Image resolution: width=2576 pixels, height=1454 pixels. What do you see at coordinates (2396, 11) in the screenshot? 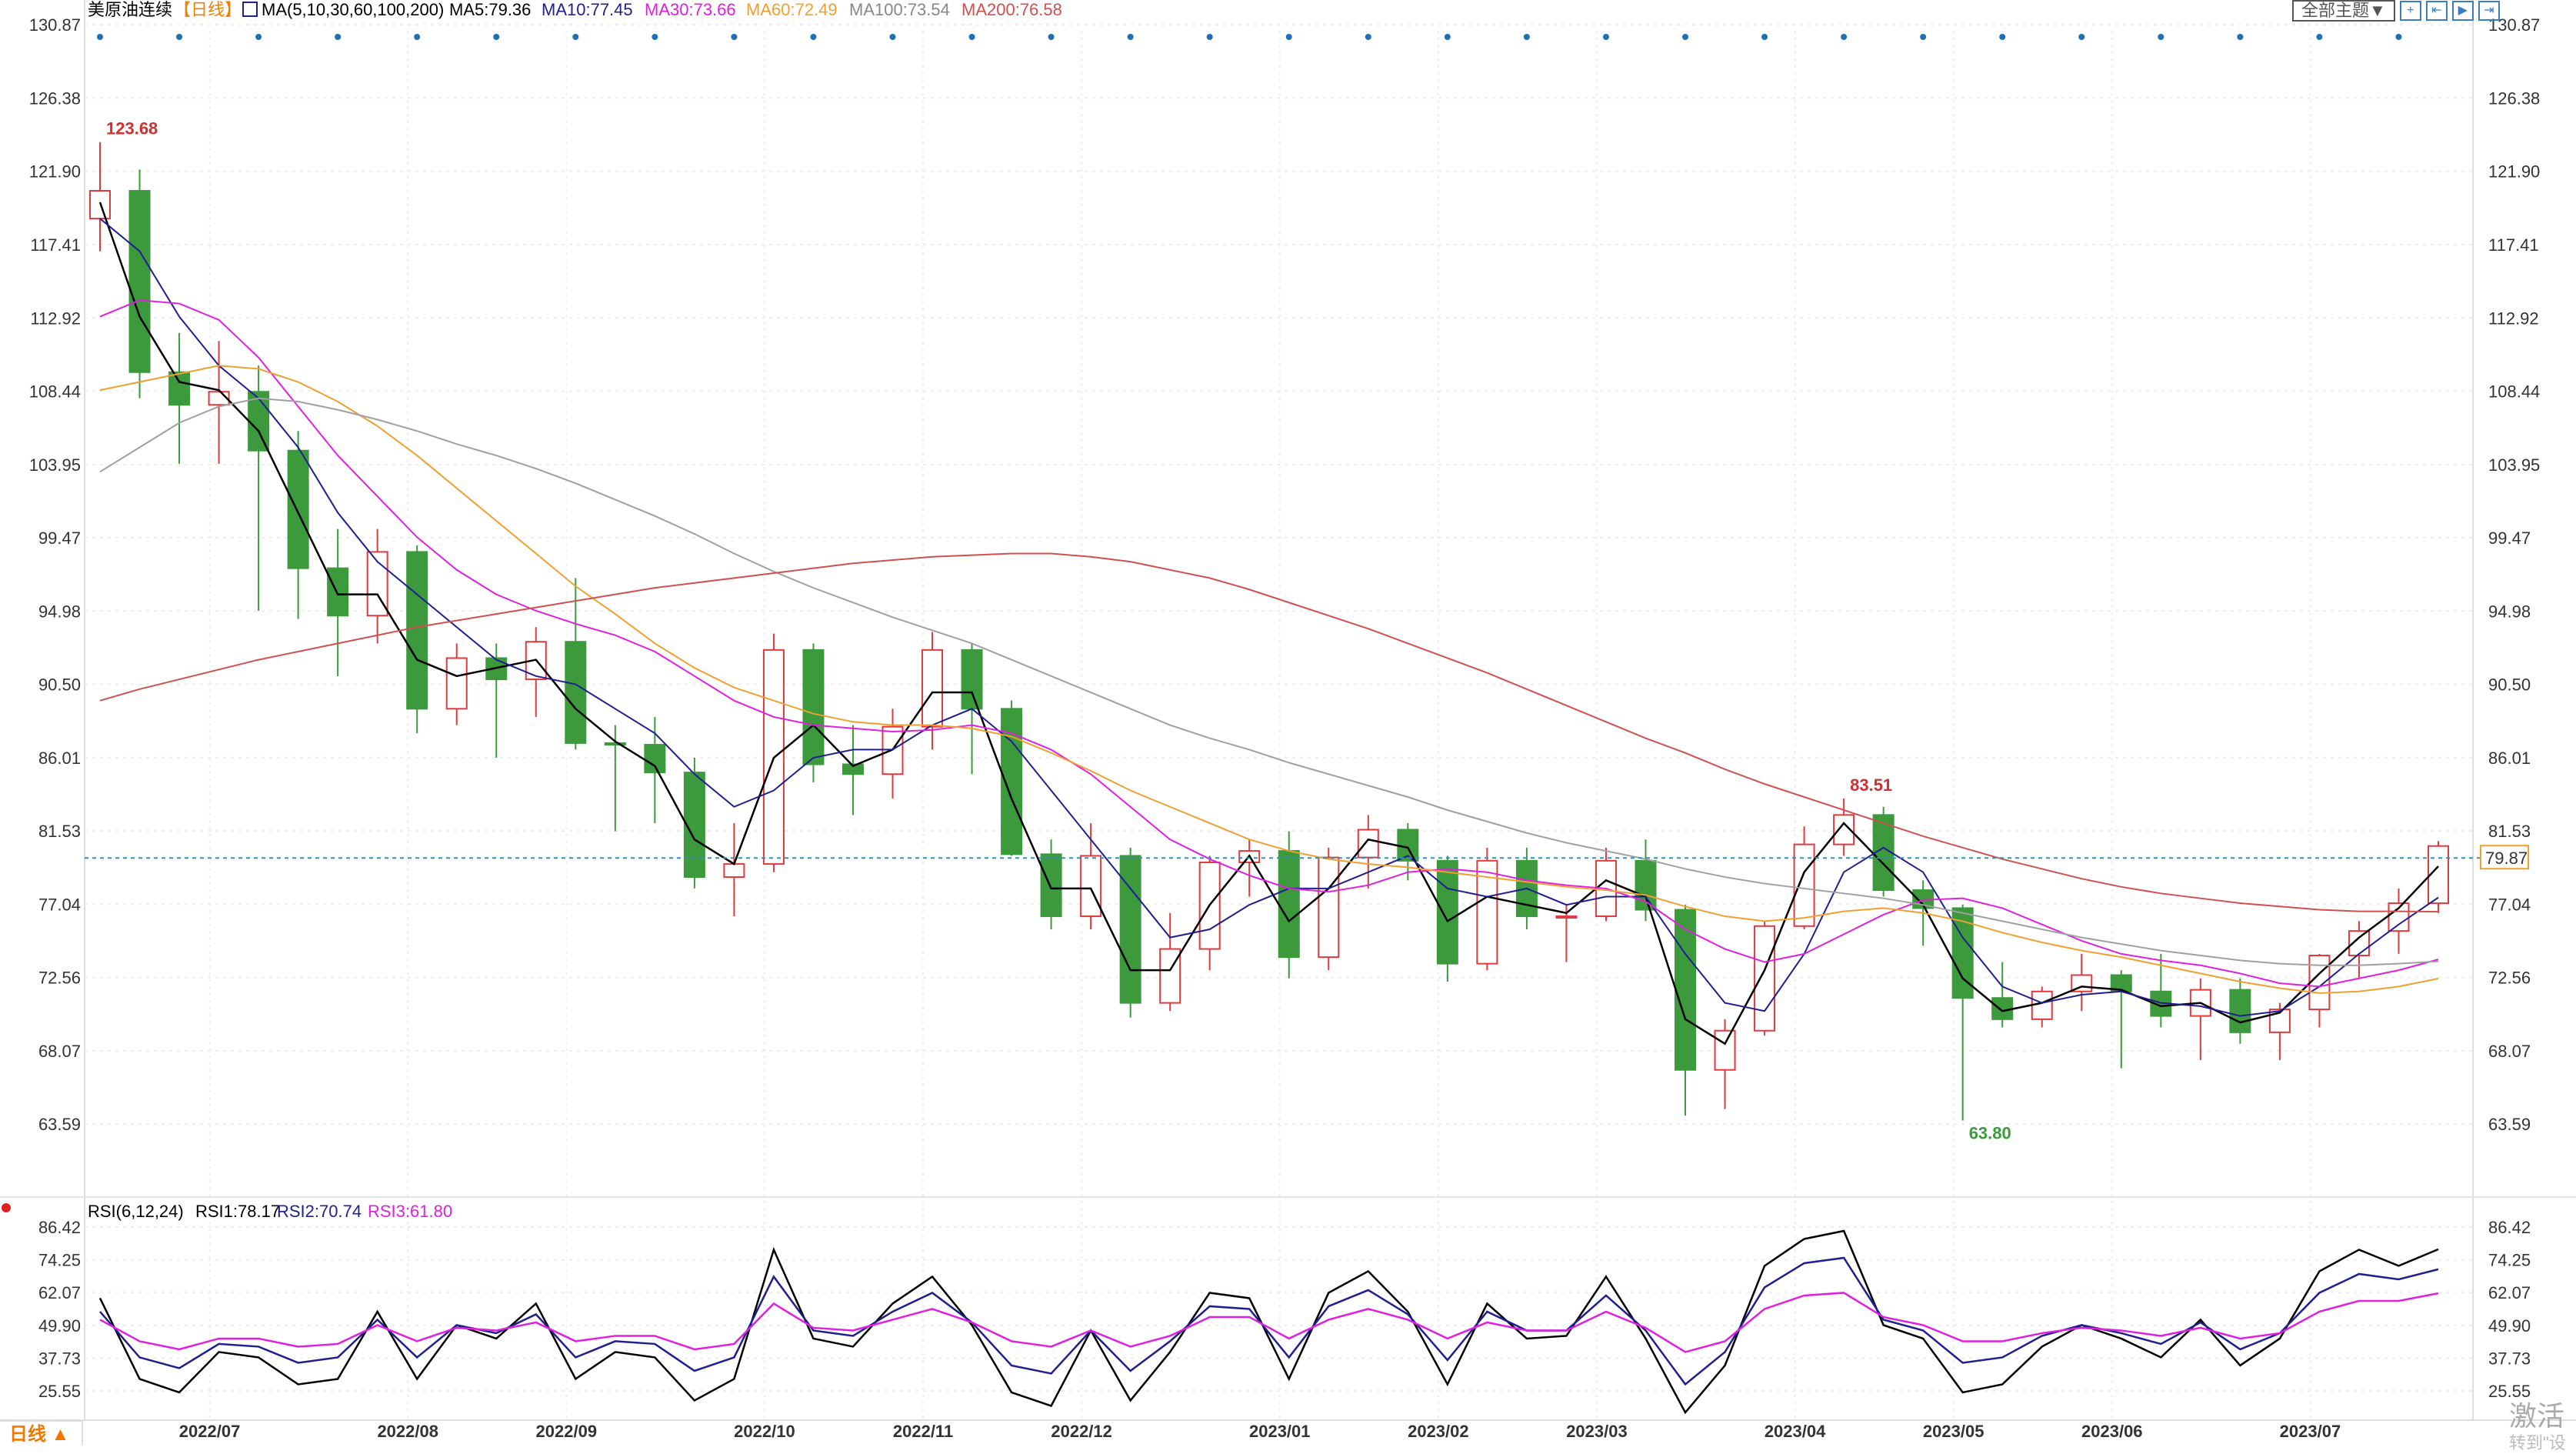
I see `toolbar: 全部主题▼ + ⇤ ▶ ⇥` at bounding box center [2396, 11].